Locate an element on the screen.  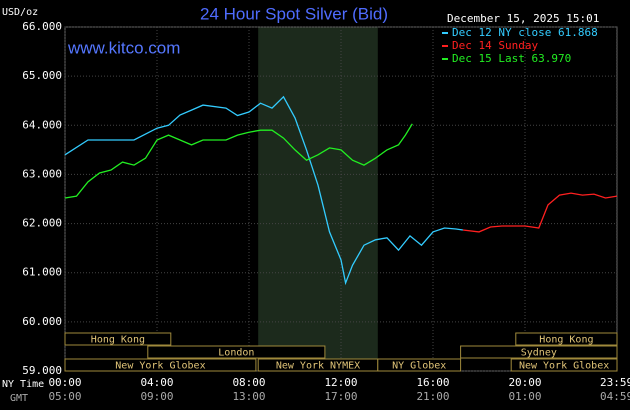
y-tick-label: 61.000 is located at coordinates (42, 272).